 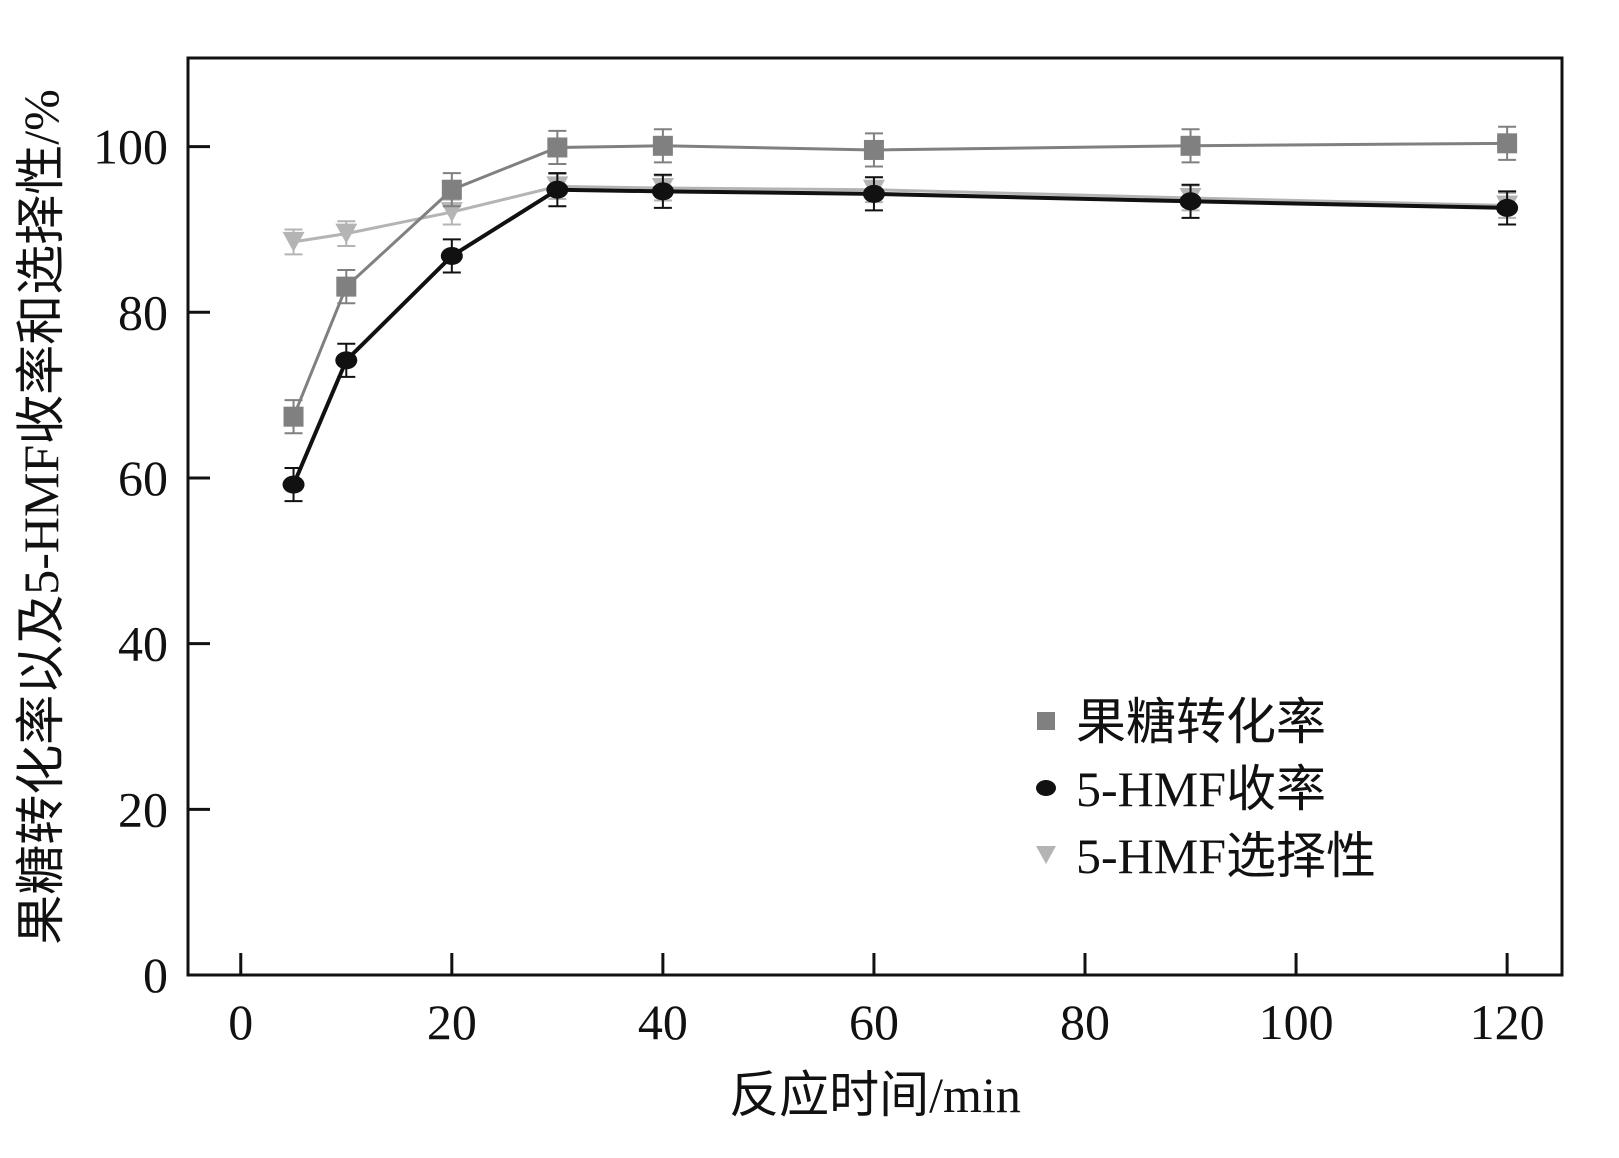 I want to click on legend: 果糖转化率 5-HMF收率 5-HMF选择性, so click(x=1206, y=789).